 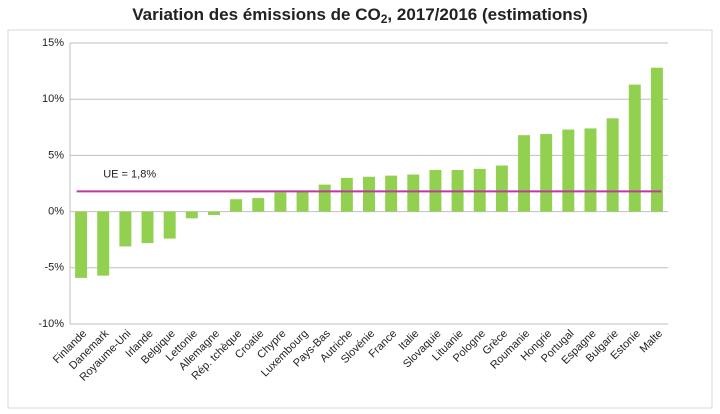 I want to click on x-tick-label: Malte, so click(x=652, y=342).